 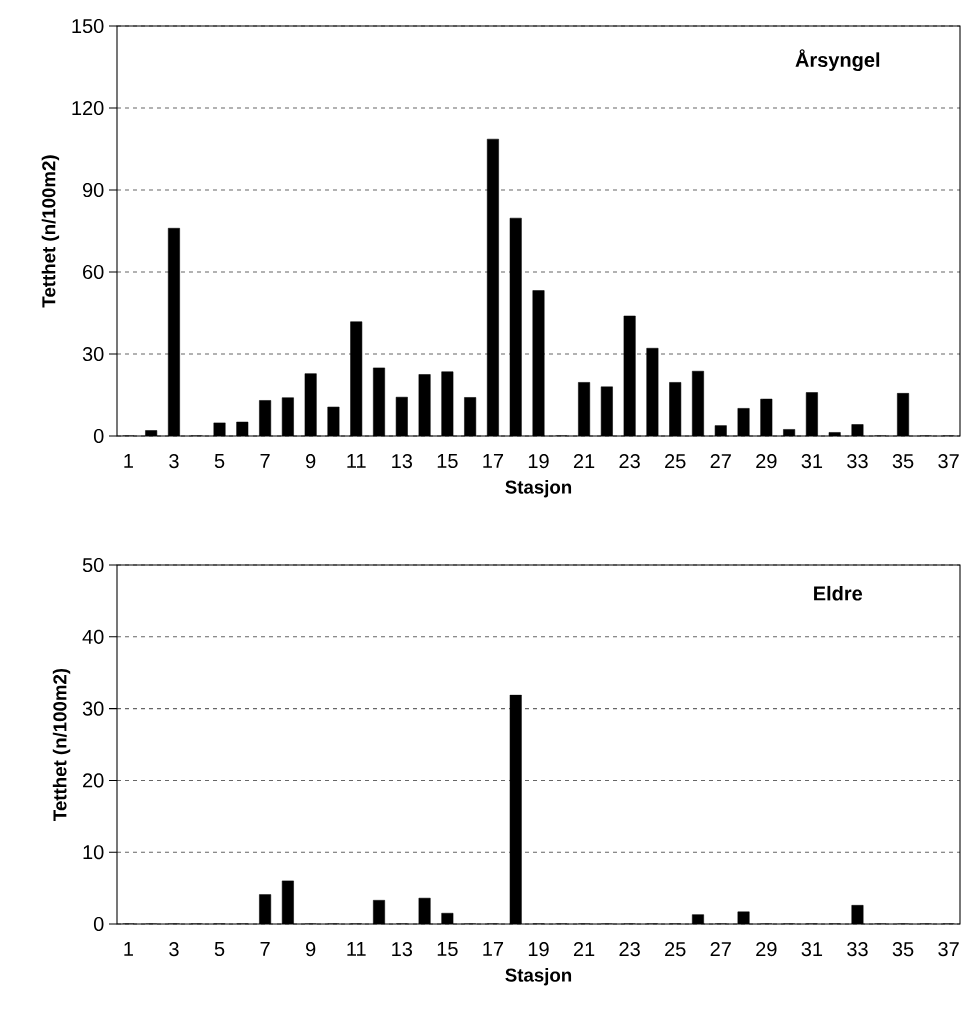 What do you see at coordinates (93, 852) in the screenshot?
I see `y-tick-label: 10` at bounding box center [93, 852].